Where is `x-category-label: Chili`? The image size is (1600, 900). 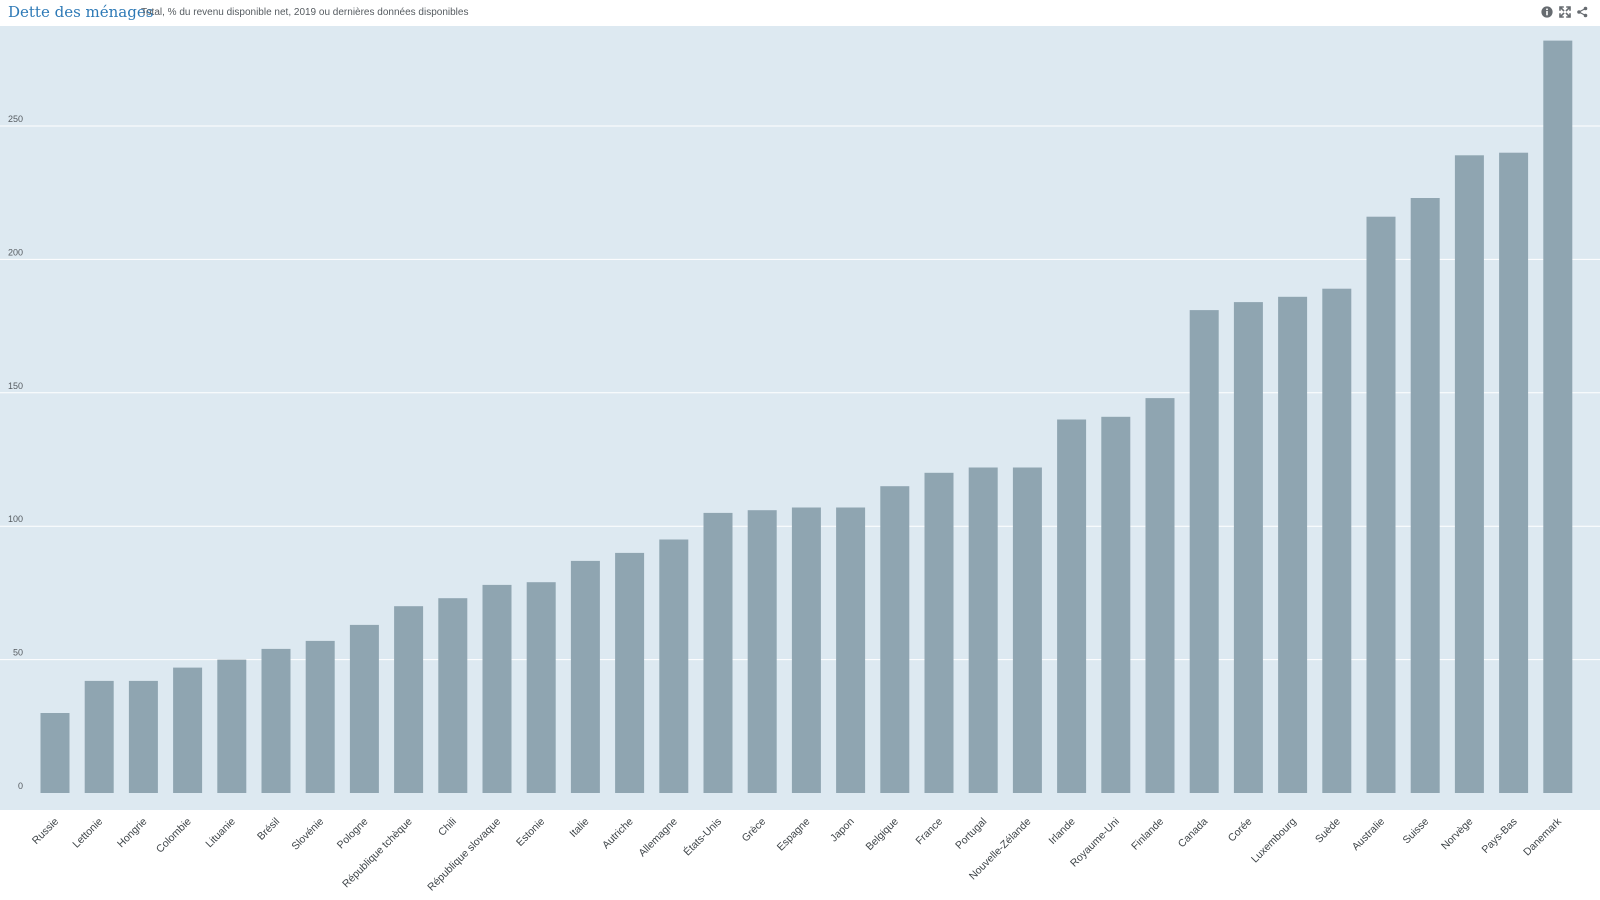
x-category-label: Chili is located at coordinates (447, 827).